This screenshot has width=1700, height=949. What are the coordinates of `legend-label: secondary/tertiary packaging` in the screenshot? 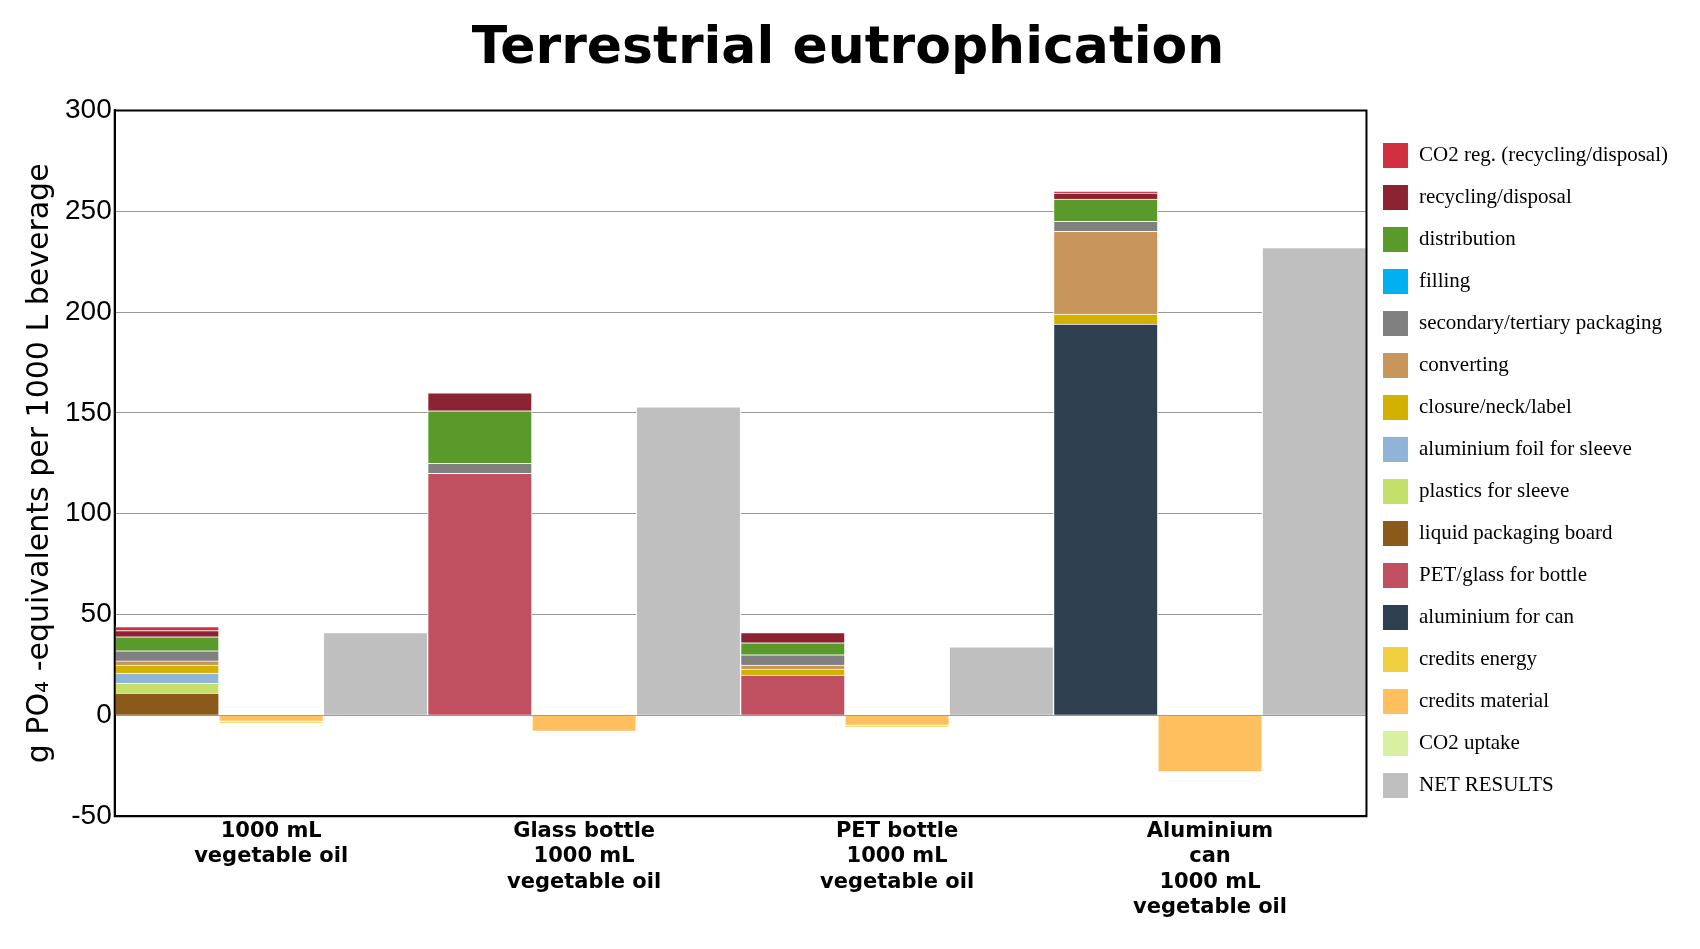 It's located at (1540, 322).